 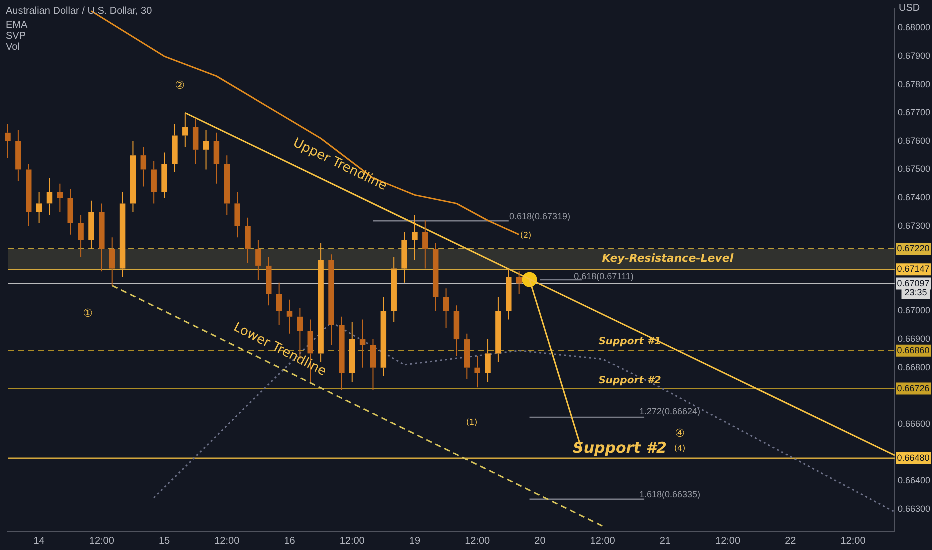 What do you see at coordinates (914, 197) in the screenshot?
I see `y-tick-label: 0.67400` at bounding box center [914, 197].